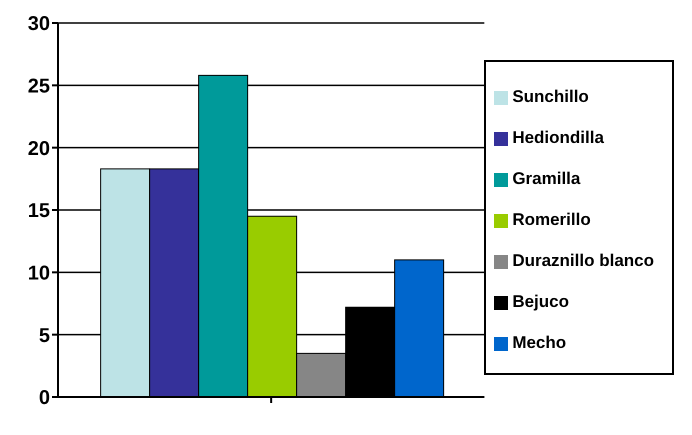  Describe the element at coordinates (551, 219) in the screenshot. I see `legend-label: Romerillo` at that location.